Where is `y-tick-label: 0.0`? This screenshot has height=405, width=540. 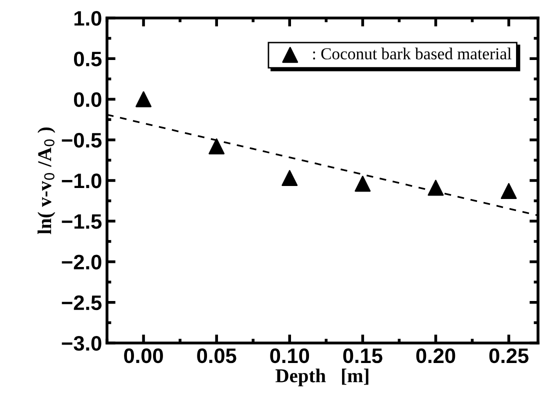
y-tick-label: 0.0 is located at coordinates (88, 100).